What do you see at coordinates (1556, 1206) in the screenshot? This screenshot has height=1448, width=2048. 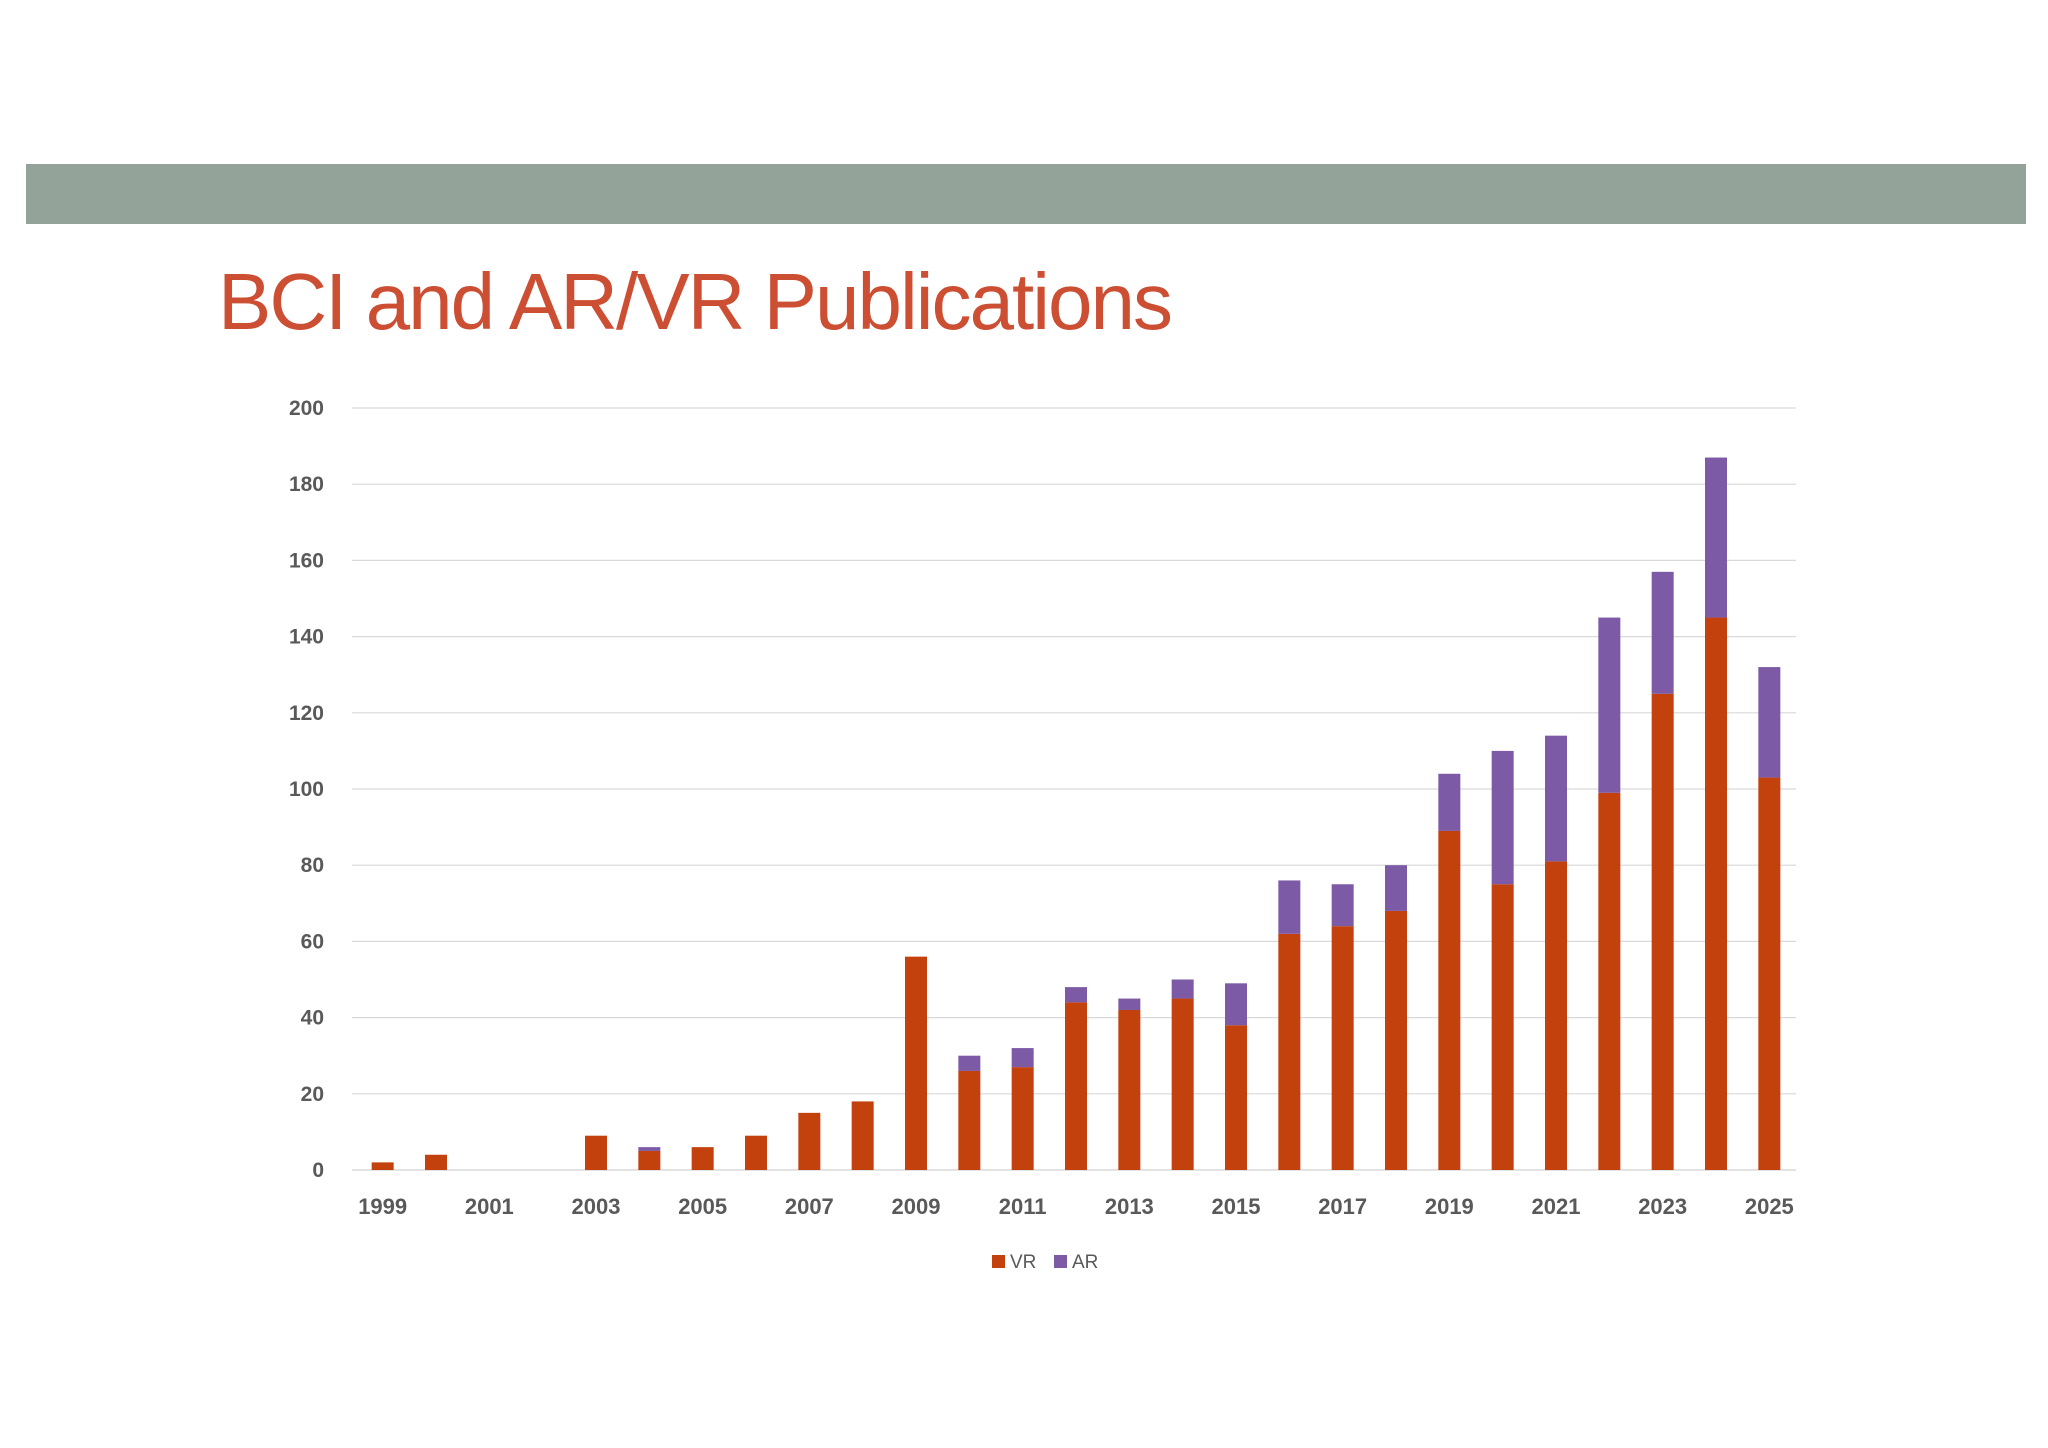 I see `x-tick-label: 2021` at bounding box center [1556, 1206].